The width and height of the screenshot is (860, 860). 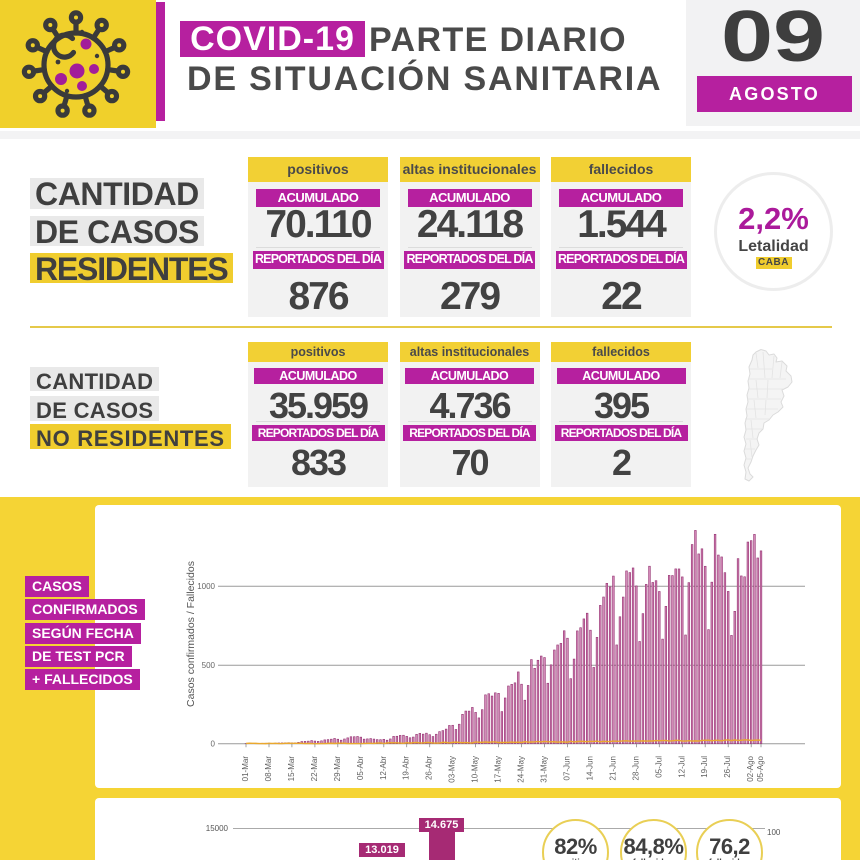 What do you see at coordinates (727, 767) in the screenshot?
I see `svg-text: 26-Jul` at bounding box center [727, 767].